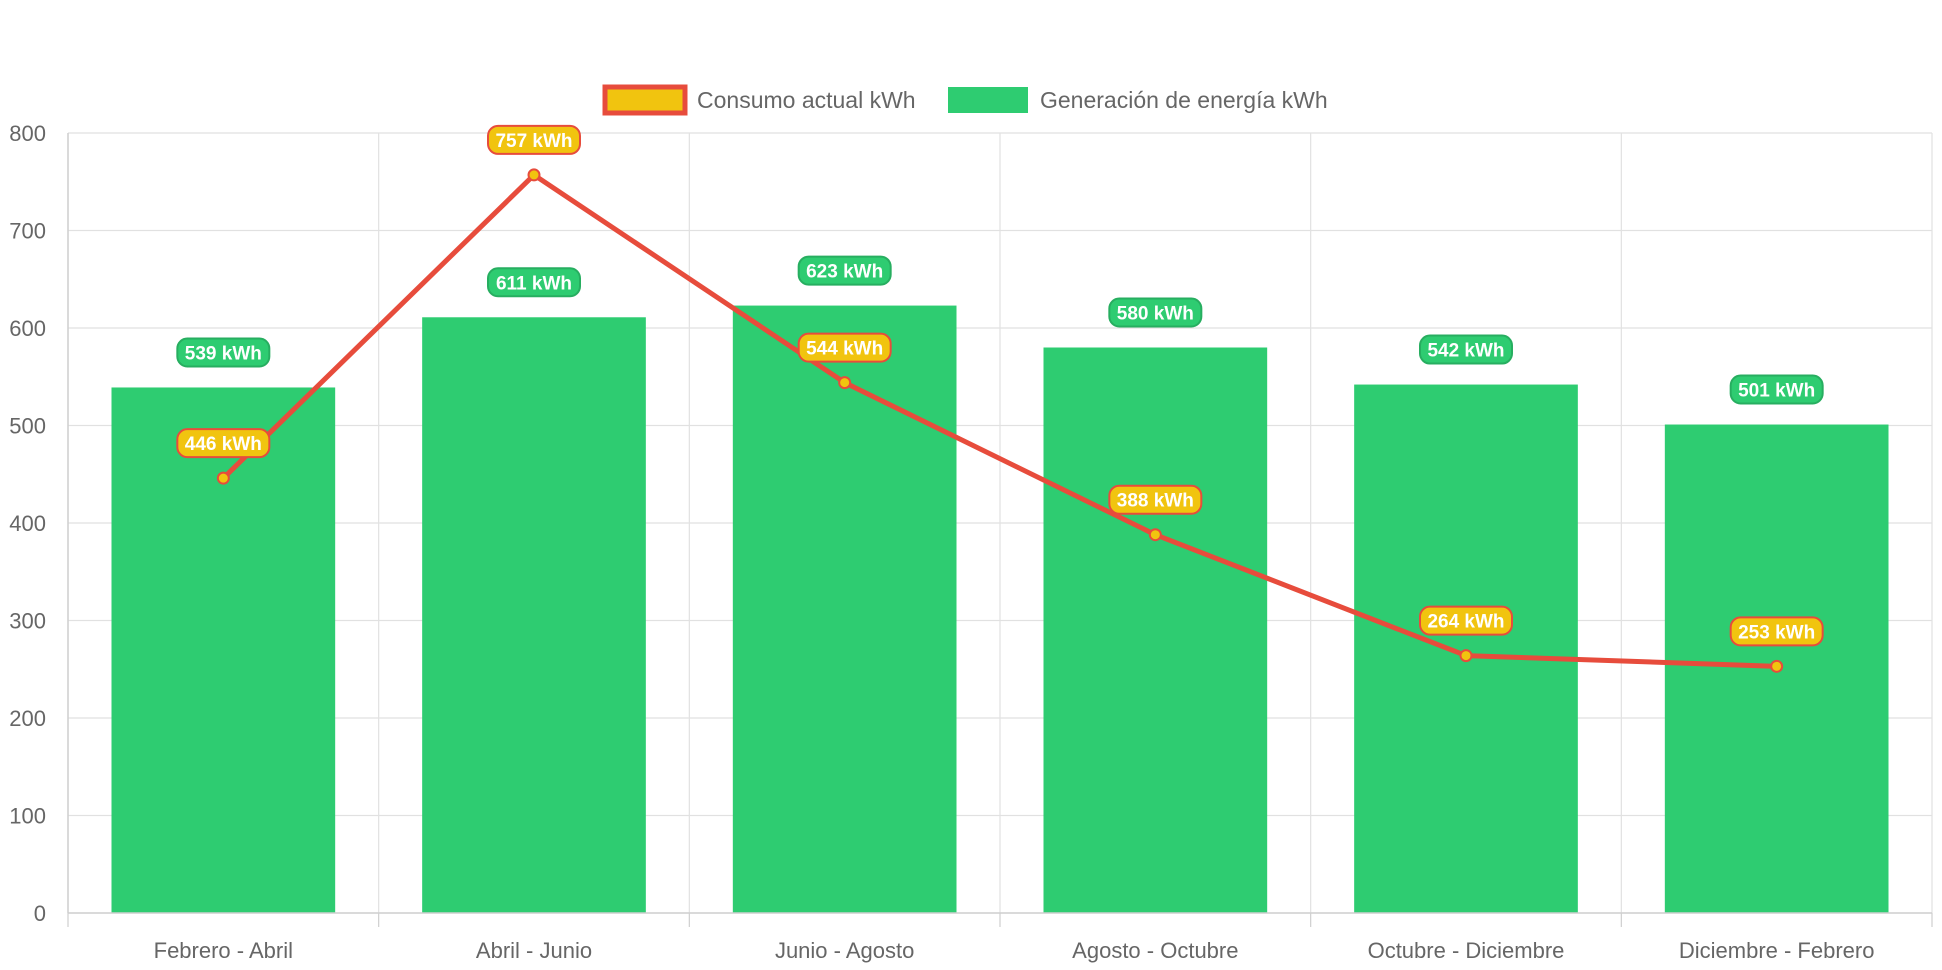 Image resolution: width=1942 pixels, height=970 pixels. I want to click on consumption-value-label-text: 253 kWh, so click(1776, 632).